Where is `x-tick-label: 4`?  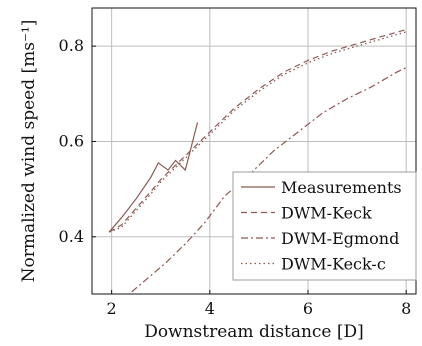
x-tick-label: 4 is located at coordinates (210, 308).